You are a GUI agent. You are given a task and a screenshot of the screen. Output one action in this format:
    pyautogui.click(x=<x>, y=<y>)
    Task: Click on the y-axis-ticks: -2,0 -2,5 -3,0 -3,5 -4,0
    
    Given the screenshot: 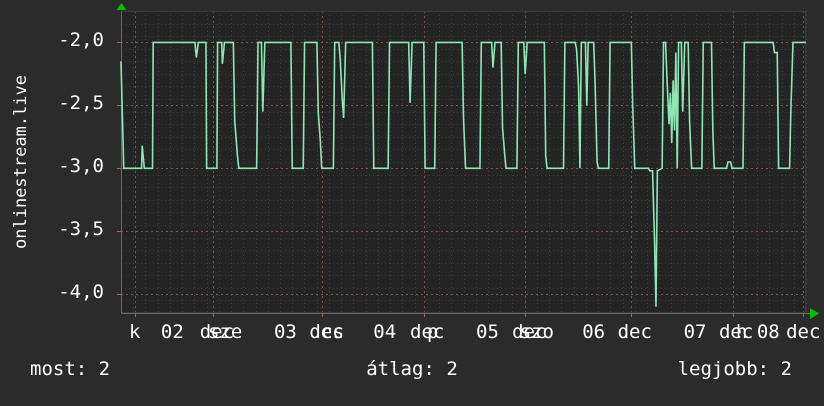 What is the action you would take?
    pyautogui.click(x=59, y=201)
    